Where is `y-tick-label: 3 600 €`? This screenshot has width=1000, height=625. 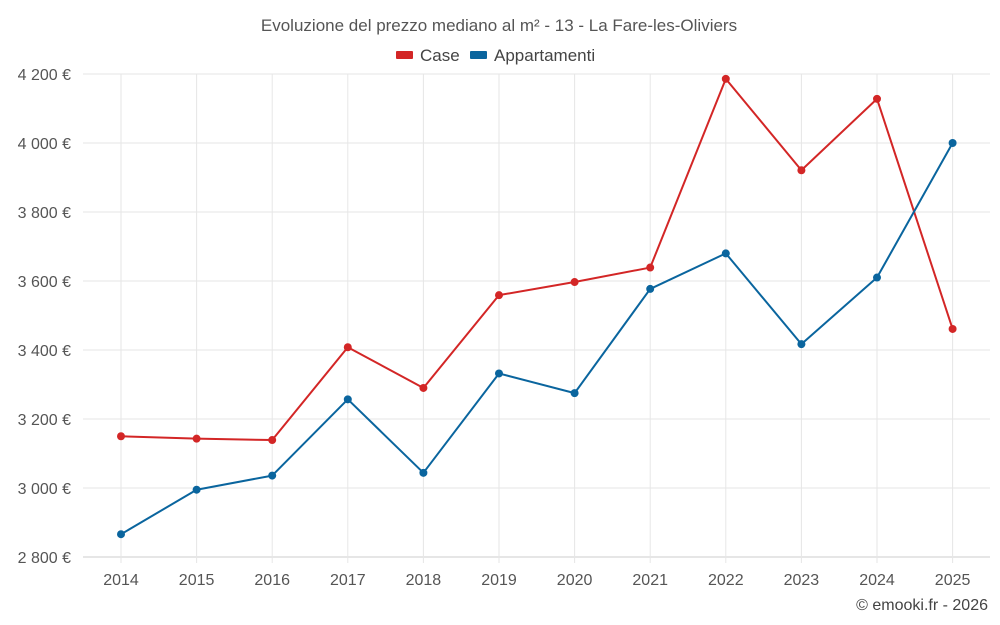
y-tick-label: 3 600 € is located at coordinates (44, 282).